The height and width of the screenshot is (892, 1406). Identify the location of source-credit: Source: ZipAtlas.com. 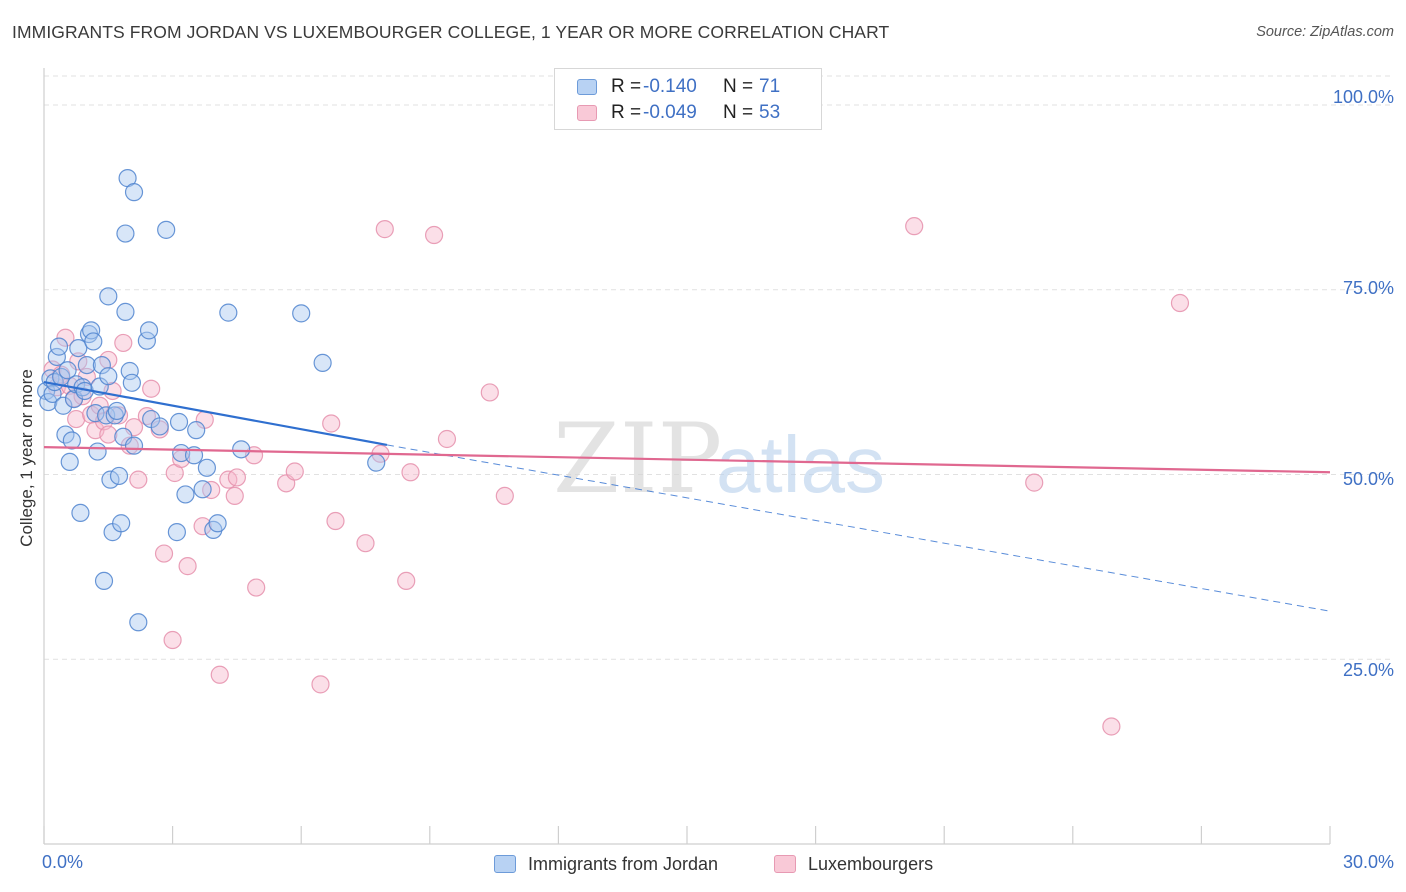
(1325, 32).